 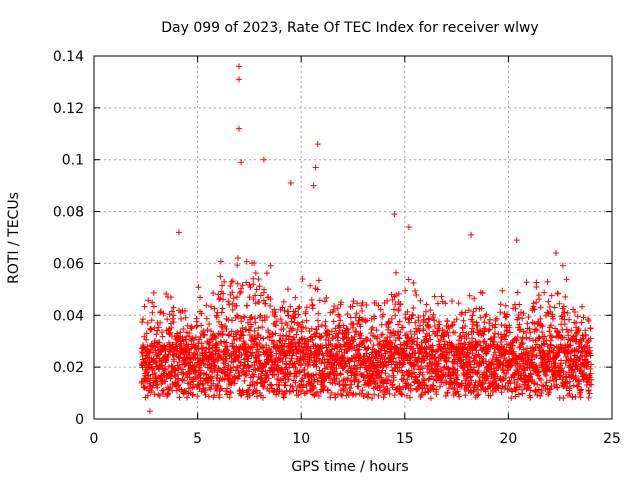 I want to click on x-tick-label: 5, so click(x=197, y=439).